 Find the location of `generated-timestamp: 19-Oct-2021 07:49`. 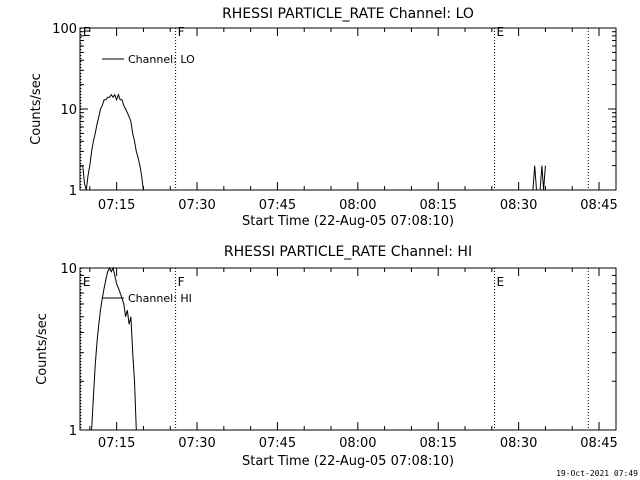

generated-timestamp: 19-Oct-2021 07:49 is located at coordinates (597, 473).